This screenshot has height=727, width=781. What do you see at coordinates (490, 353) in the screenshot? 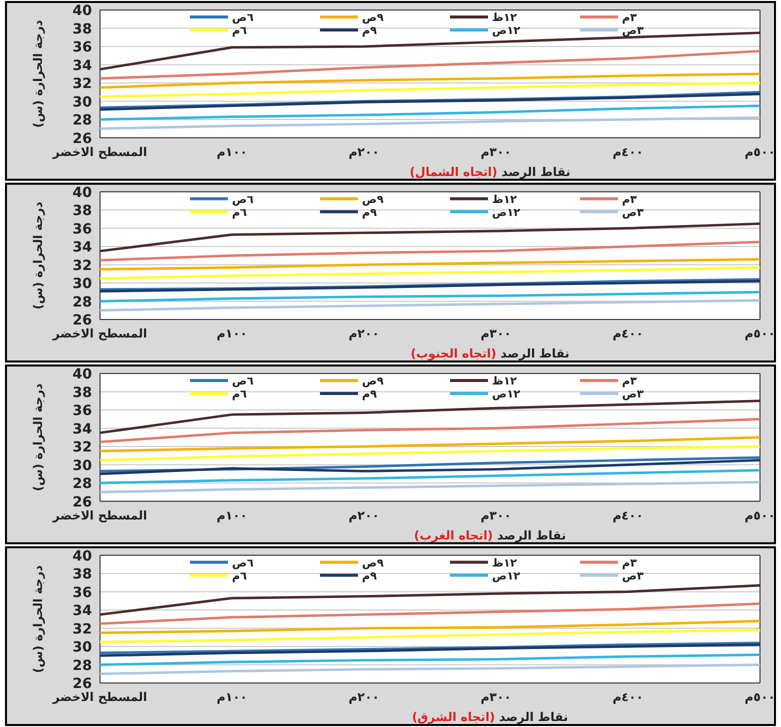
I see `x-axis-title: نقاط الرصد (اتجاه الجنوب)` at bounding box center [490, 353].